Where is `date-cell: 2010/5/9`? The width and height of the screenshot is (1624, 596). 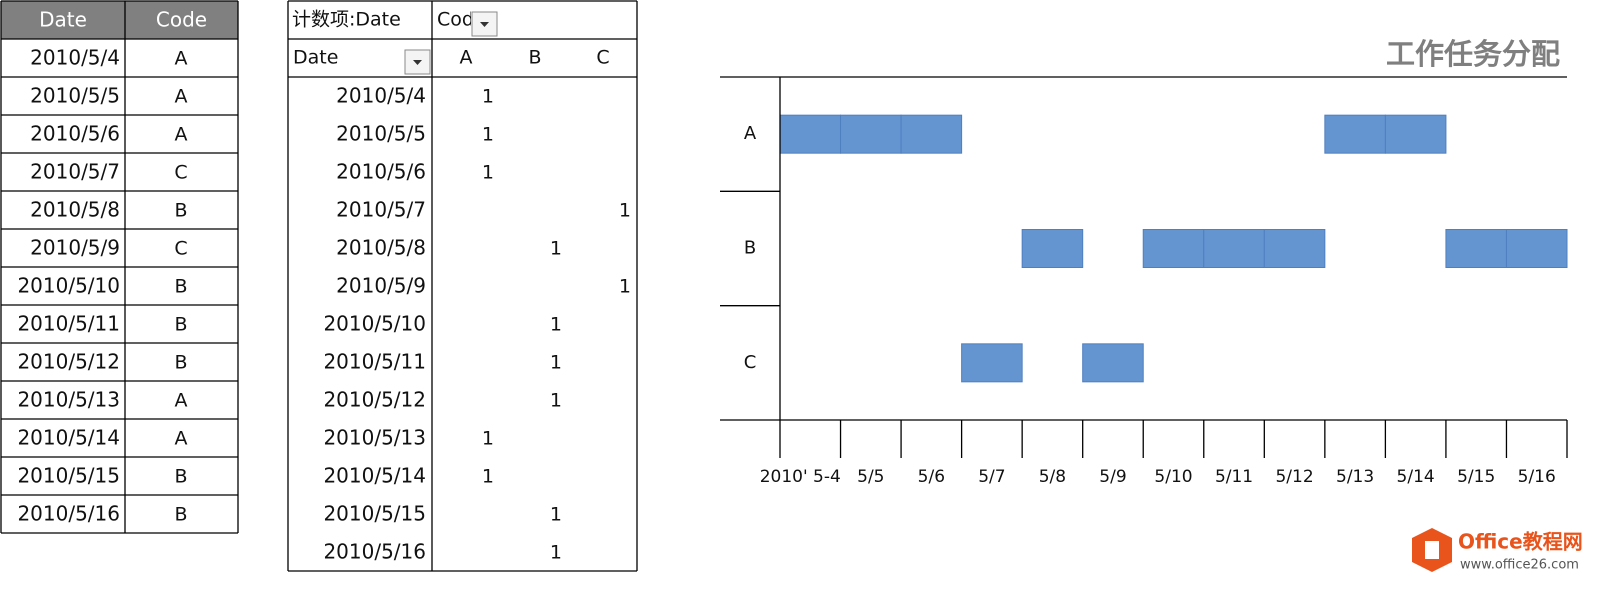 date-cell: 2010/5/9 is located at coordinates (75, 248).